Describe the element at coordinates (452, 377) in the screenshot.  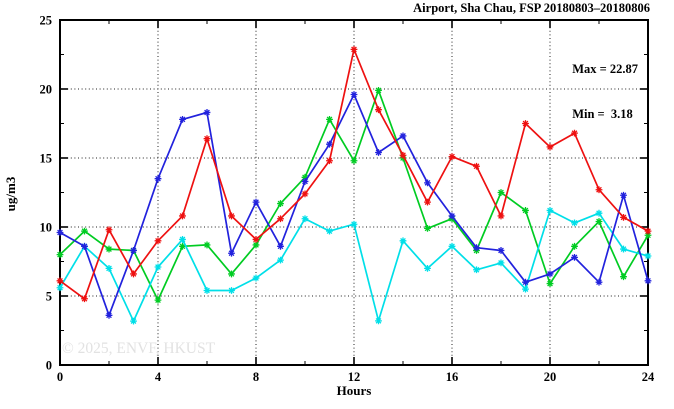
I see `x-tick-label: 16` at that location.